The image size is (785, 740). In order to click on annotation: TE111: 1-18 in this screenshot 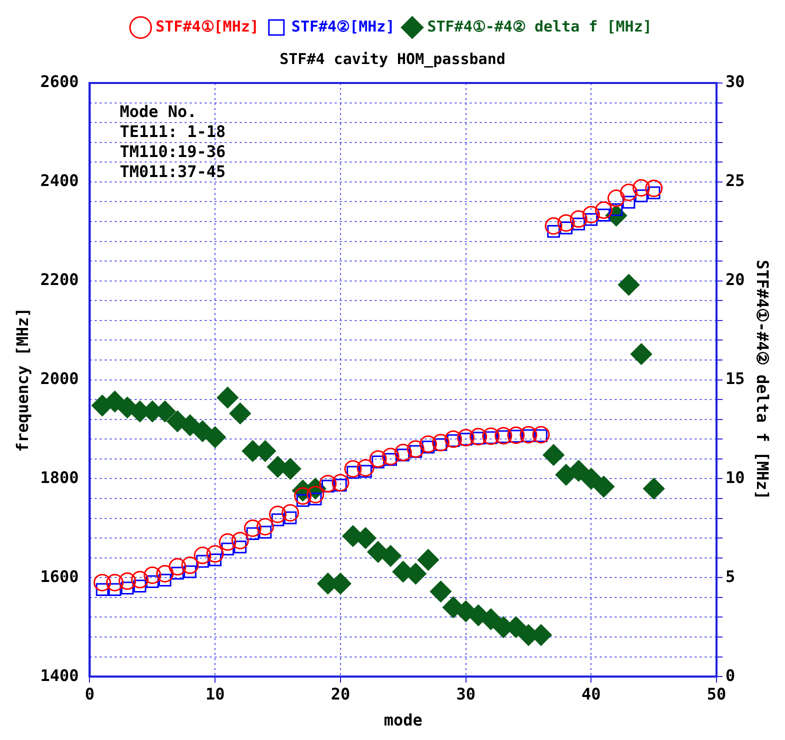, I will do `click(173, 132)`.